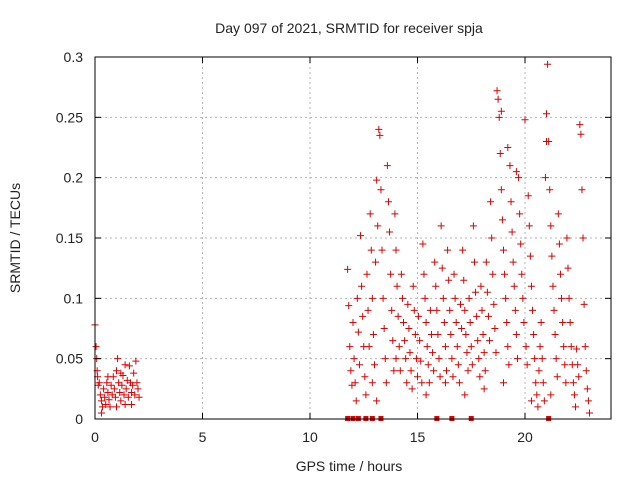  Describe the element at coordinates (95, 437) in the screenshot. I see `x-tick-label: 0` at that location.